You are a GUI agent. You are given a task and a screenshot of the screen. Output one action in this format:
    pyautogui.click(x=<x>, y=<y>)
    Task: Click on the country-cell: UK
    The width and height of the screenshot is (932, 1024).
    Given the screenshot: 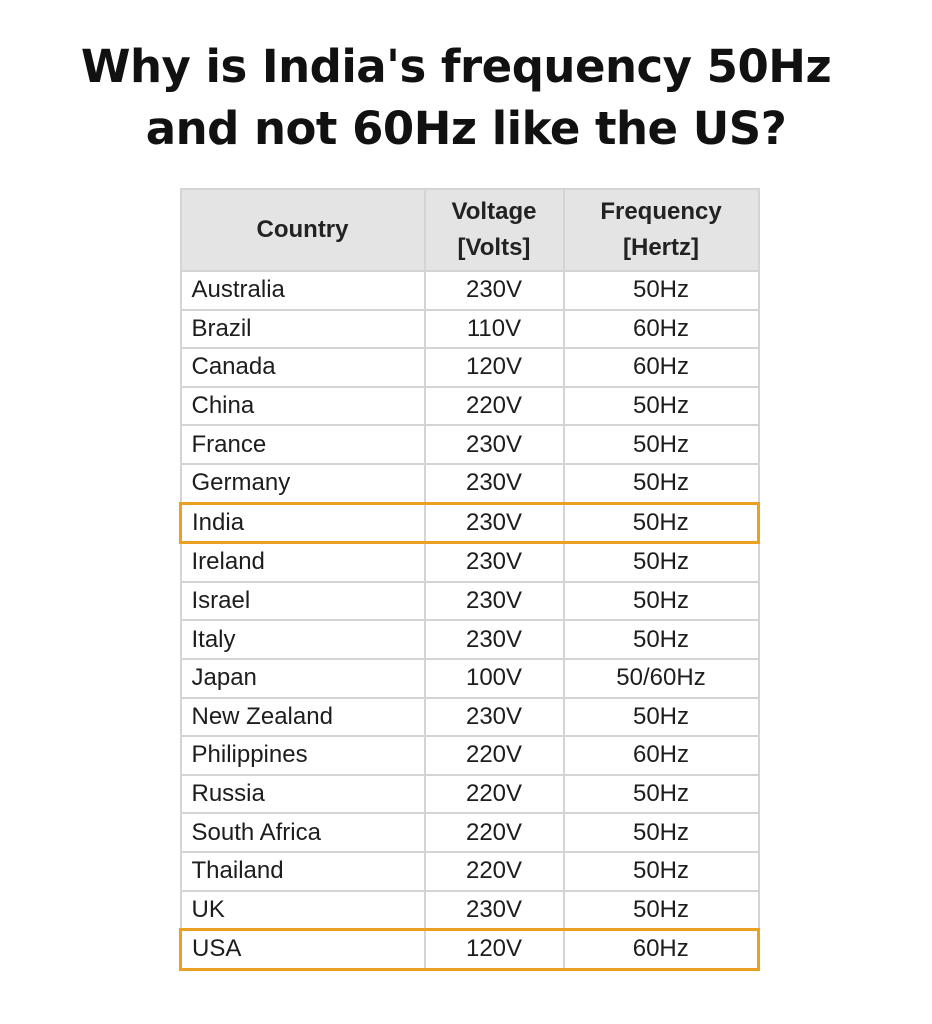 What is the action you would take?
    pyautogui.click(x=302, y=910)
    